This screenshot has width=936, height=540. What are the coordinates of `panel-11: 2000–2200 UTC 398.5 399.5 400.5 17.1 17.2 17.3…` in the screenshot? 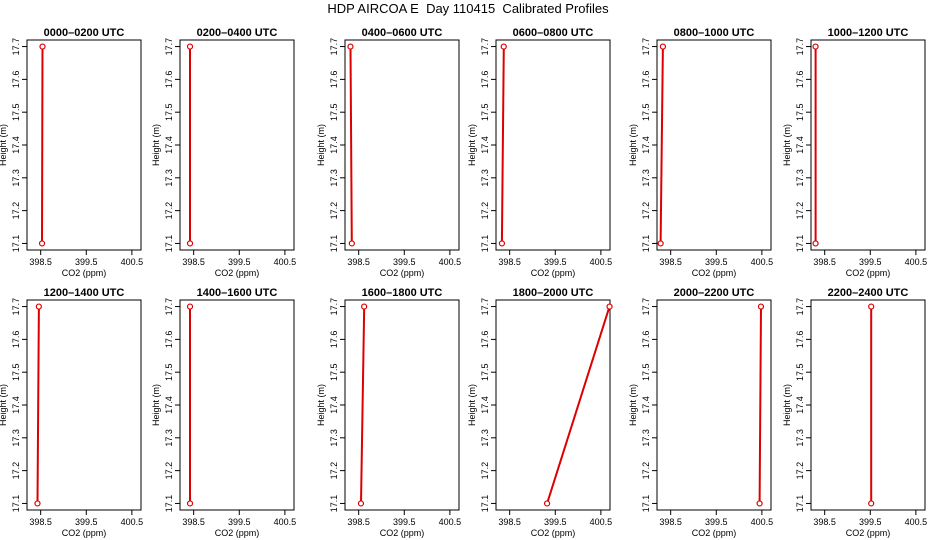 It's located at (700, 412).